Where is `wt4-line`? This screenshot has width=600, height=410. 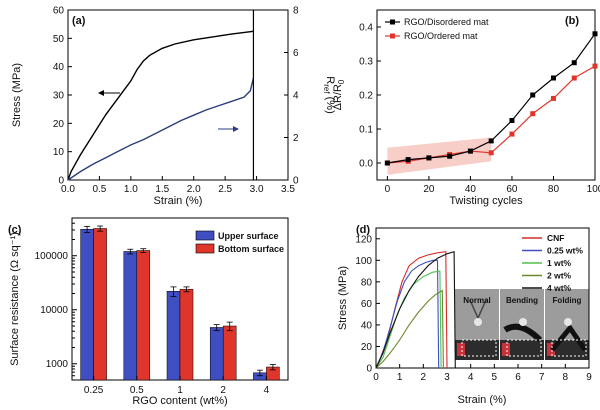
wt4-line is located at coordinates (415, 309).